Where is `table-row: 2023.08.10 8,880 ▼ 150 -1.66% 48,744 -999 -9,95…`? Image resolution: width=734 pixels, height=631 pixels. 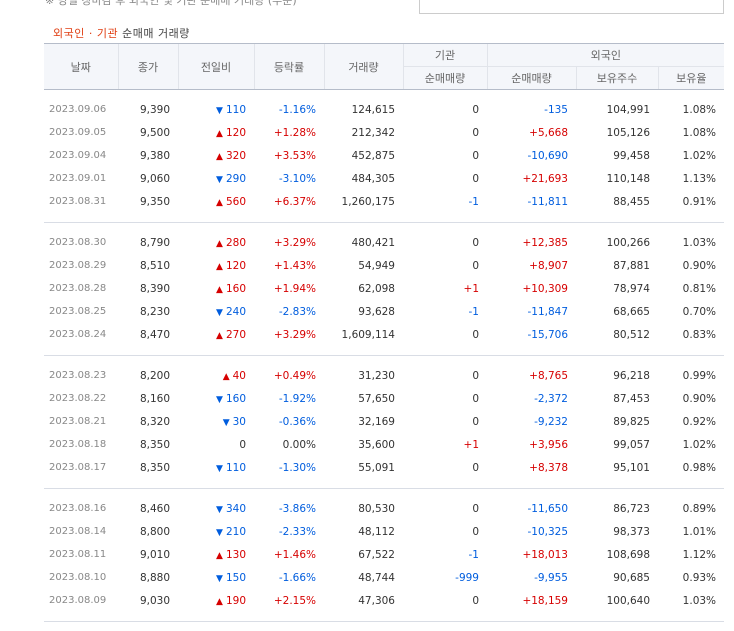
table-row: 2023.08.10 8,880 ▼ 150 -1.66% 48,744 -999 -9,95… is located at coordinates (384, 577).